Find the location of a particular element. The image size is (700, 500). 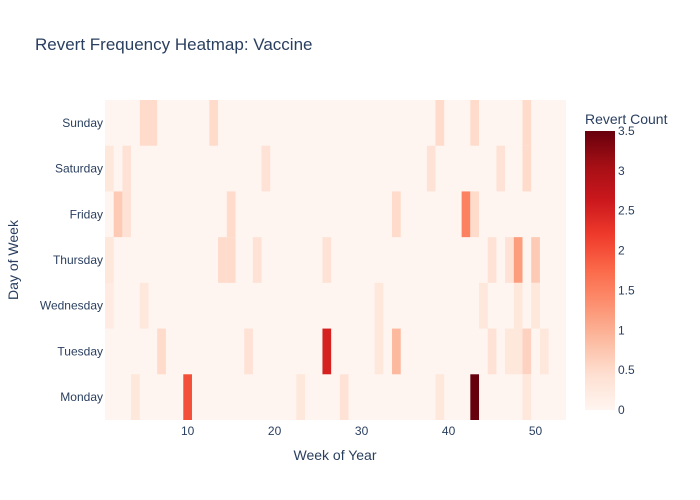

colorbar-tick-label: 0 is located at coordinates (621, 410).